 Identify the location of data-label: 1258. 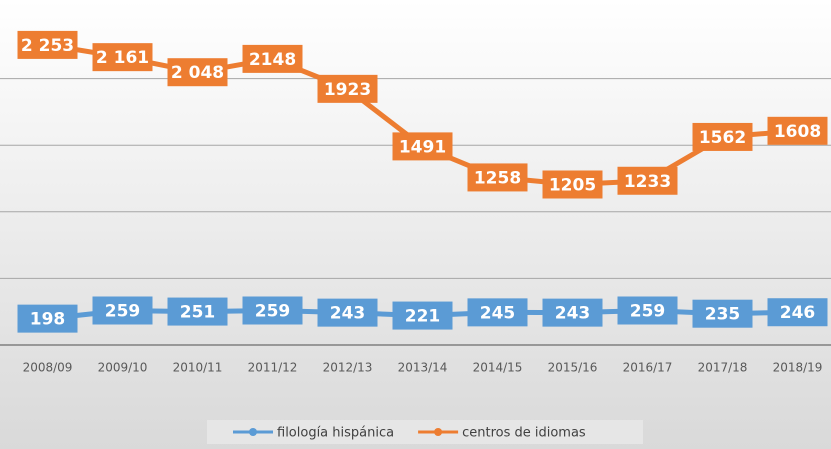
(497, 178).